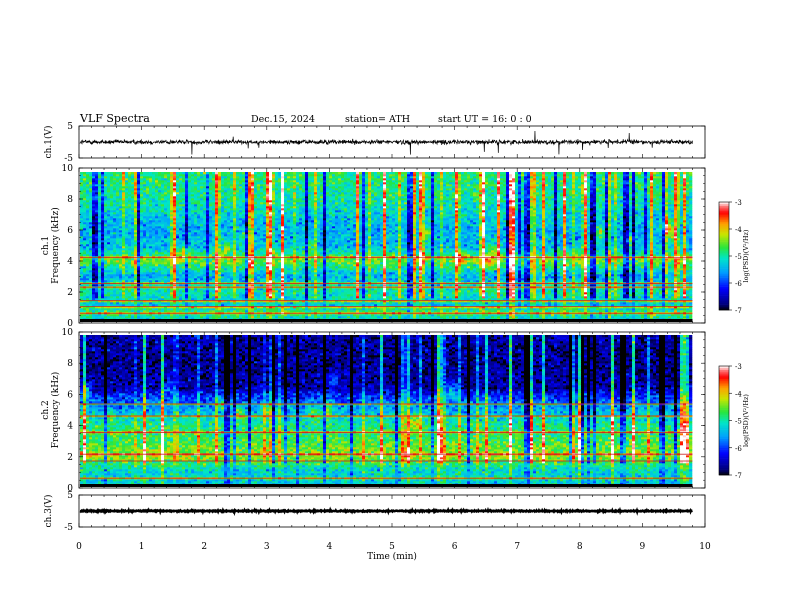  I want to click on x-tick-label: 2, so click(204, 547).